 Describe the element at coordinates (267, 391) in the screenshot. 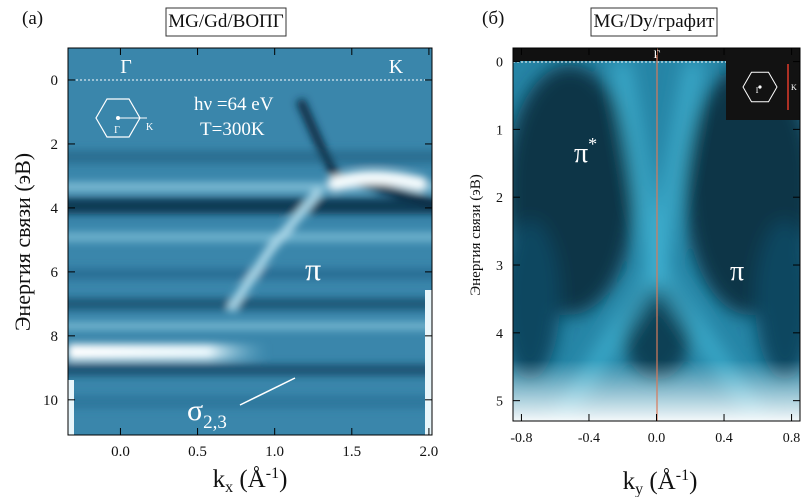

I see `pointer` at that location.